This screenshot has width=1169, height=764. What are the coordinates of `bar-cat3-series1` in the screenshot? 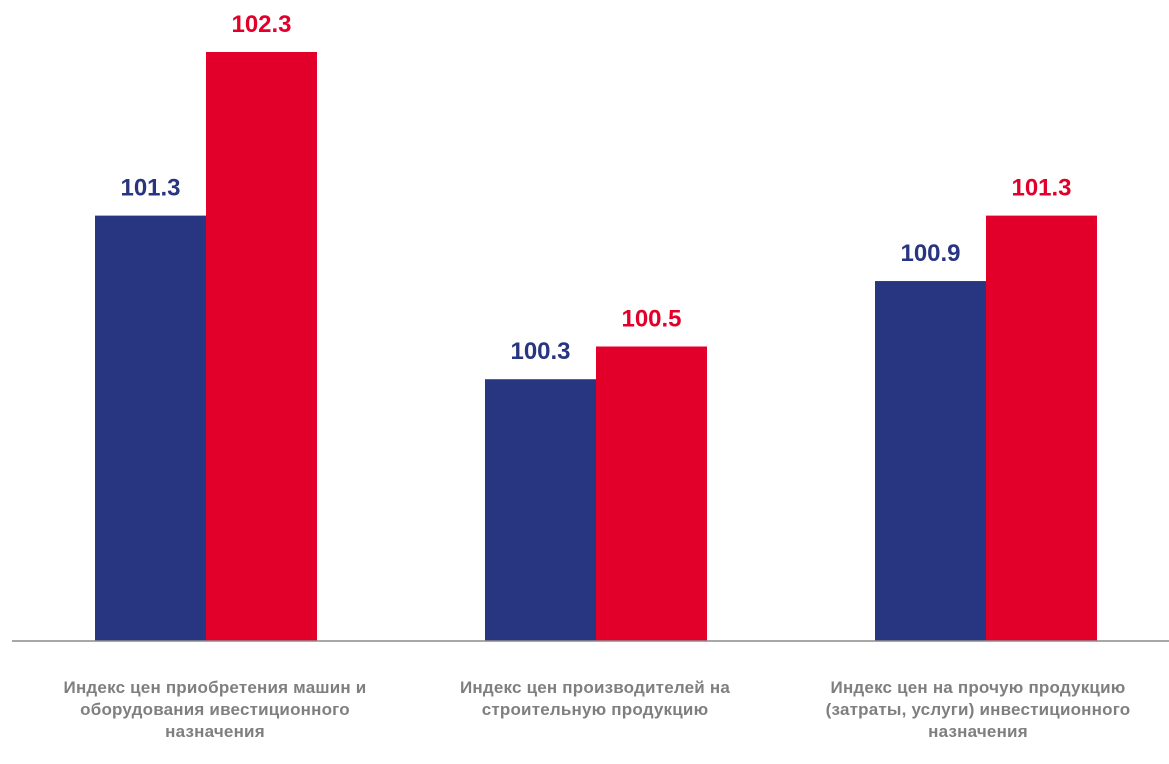 It's located at (930, 461).